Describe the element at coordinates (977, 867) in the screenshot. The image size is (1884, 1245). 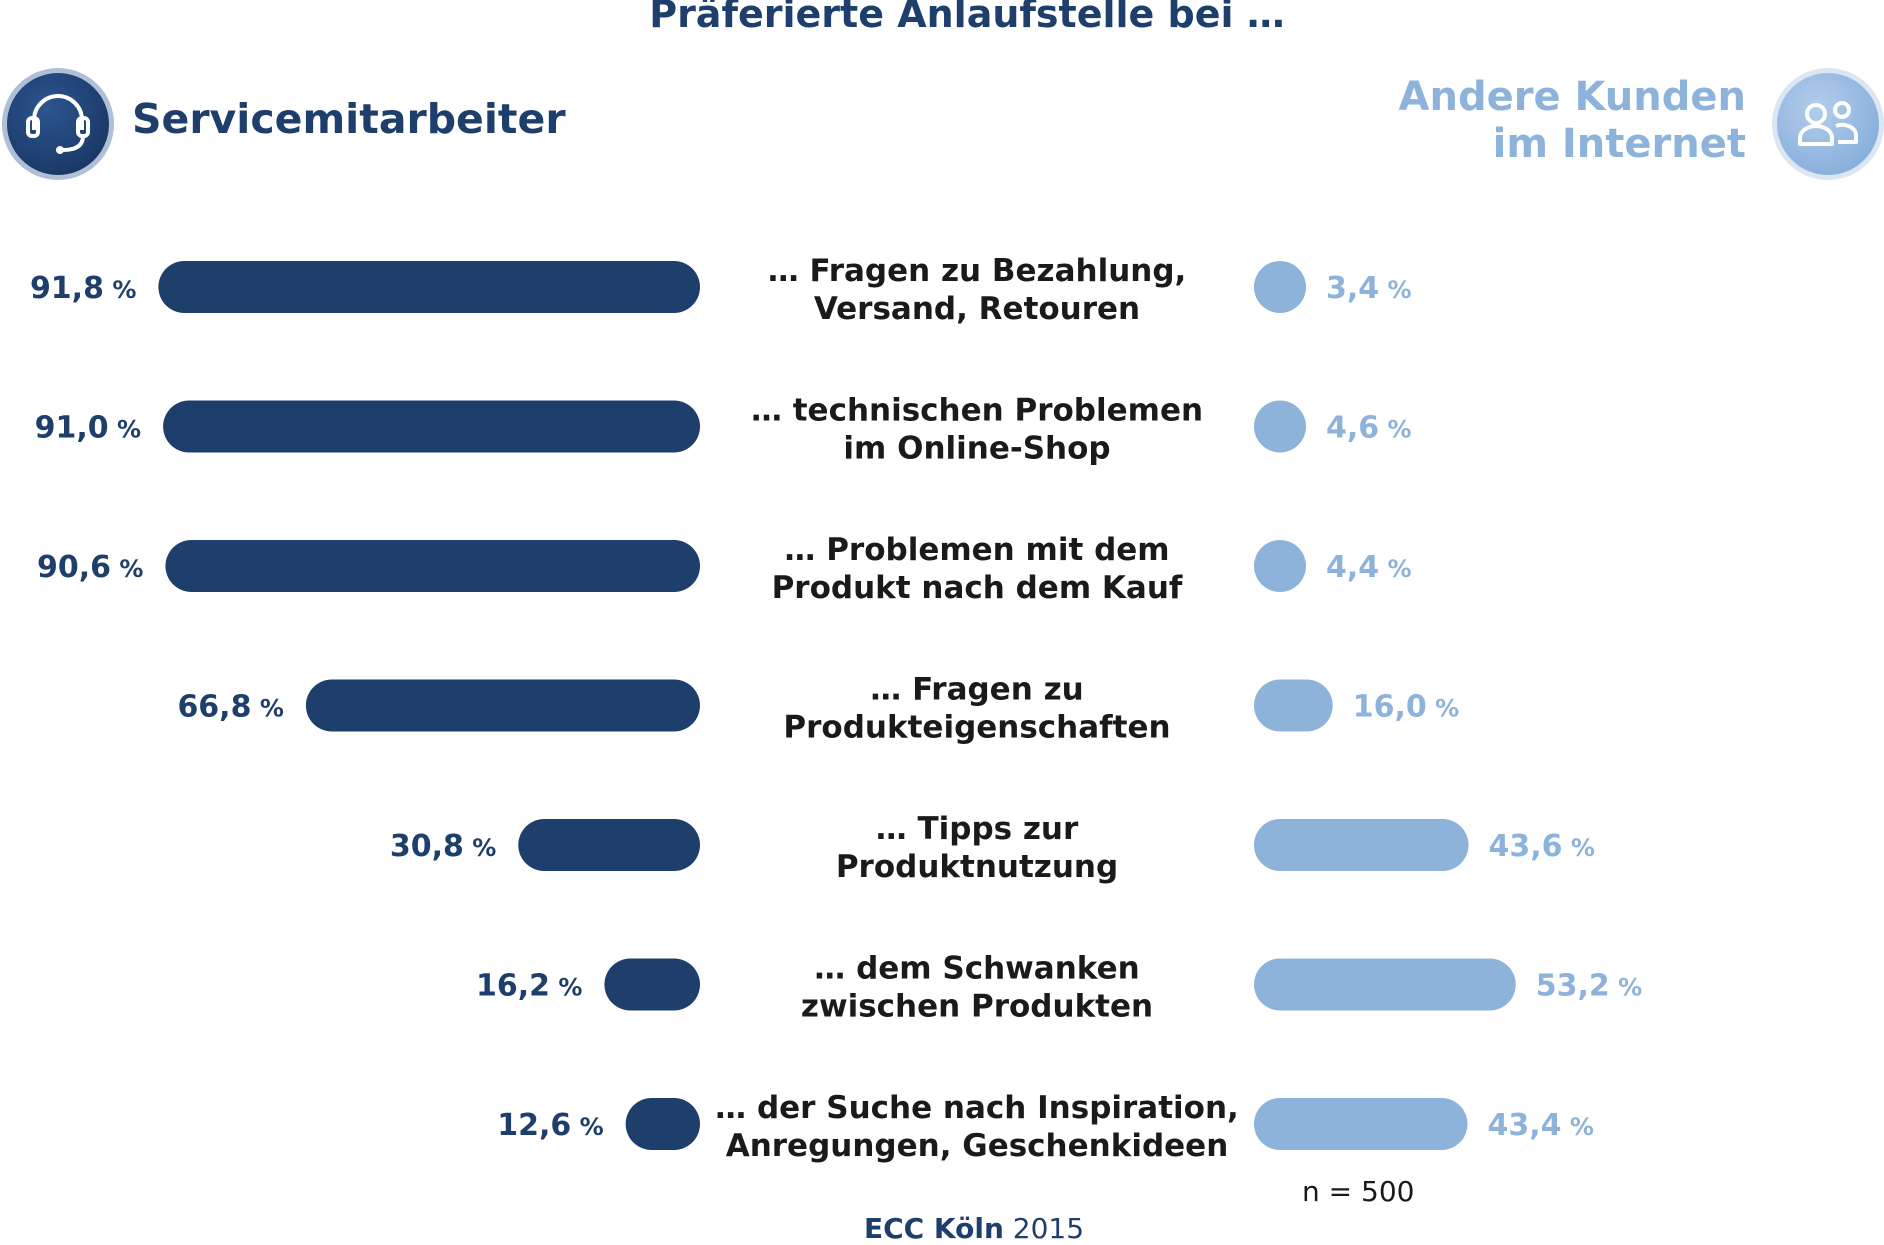
I see `category-label: Produktnutzung` at that location.